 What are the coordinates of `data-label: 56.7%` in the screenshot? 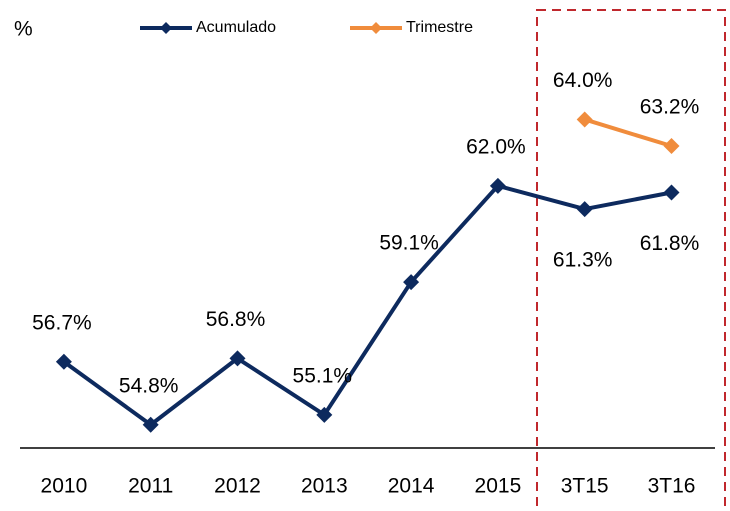 It's located at (62, 322).